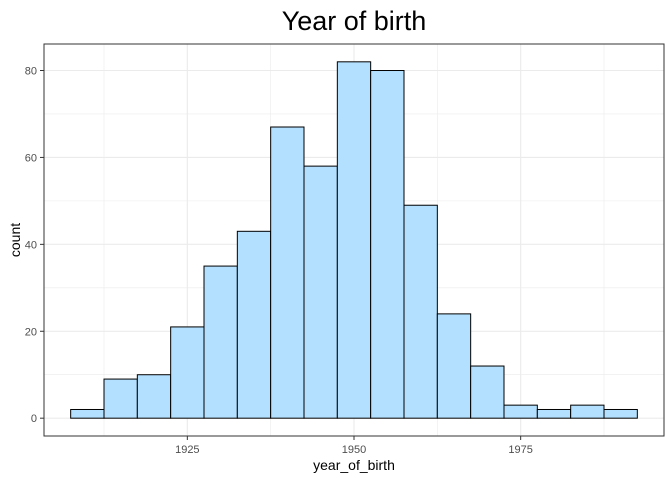 The height and width of the screenshot is (480, 672). Describe the element at coordinates (31, 158) in the screenshot. I see `y-tick-label: 60` at that location.